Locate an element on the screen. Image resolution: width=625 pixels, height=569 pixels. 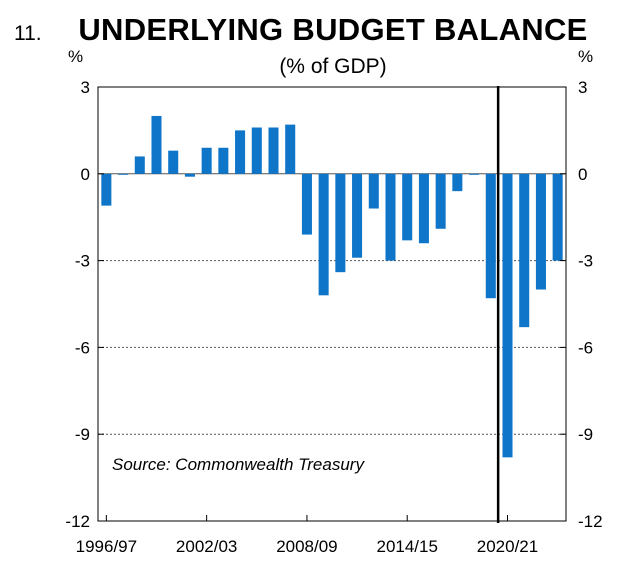
bar-2006/07 is located at coordinates (273, 150).